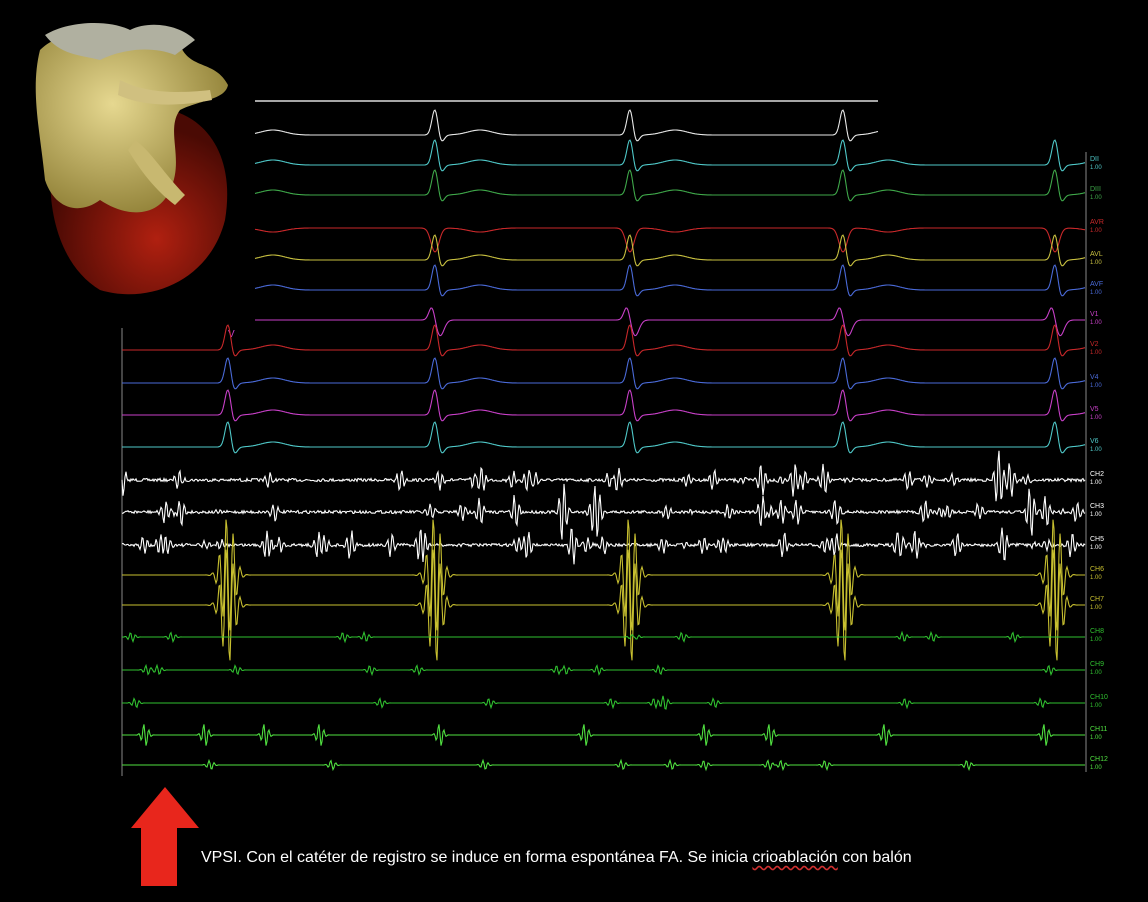 This screenshot has width=1148, height=902. What do you see at coordinates (1099, 759) in the screenshot?
I see `channel-label: CH12` at bounding box center [1099, 759].